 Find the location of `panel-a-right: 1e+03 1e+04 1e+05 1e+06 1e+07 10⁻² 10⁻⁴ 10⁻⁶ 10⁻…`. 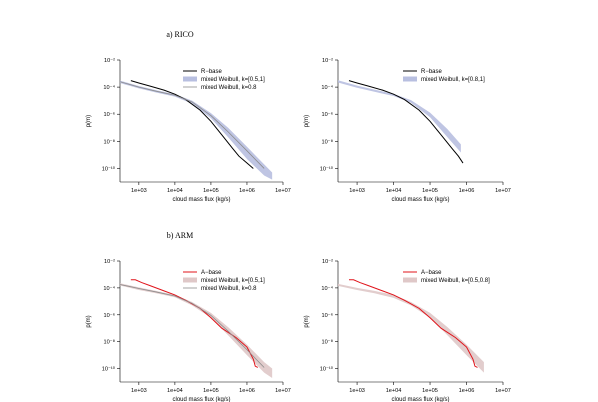

panel-a-right: 1e+03 1e+04 1e+05 1e+06 1e+07 10⁻² 10⁻⁴ 10⁻⁶ 10⁻… is located at coordinates (407, 130).